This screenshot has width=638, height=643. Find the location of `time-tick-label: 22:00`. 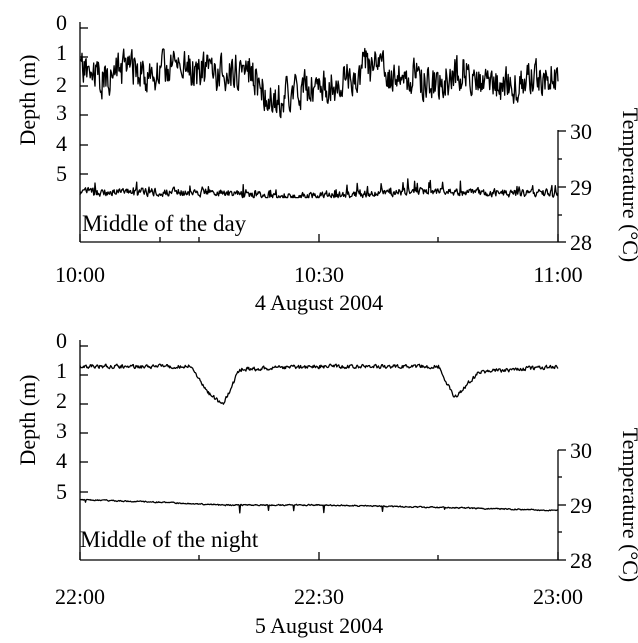

time-tick-label: 22:00 is located at coordinates (80, 596).